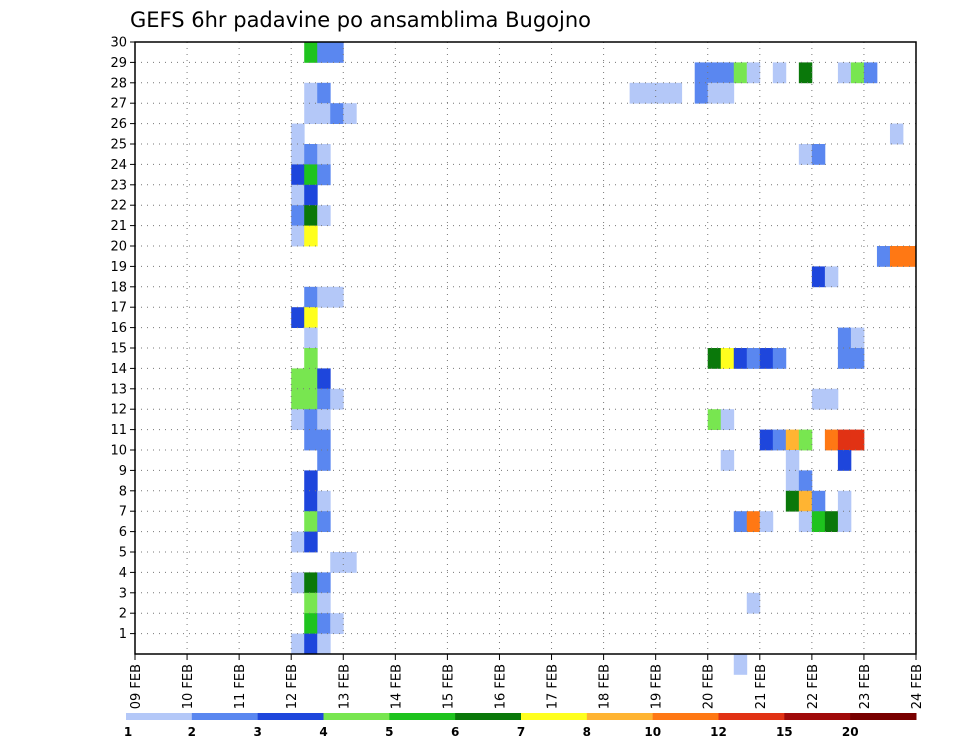  What do you see at coordinates (123, 573) in the screenshot?
I see `y-tick-label: 4` at bounding box center [123, 573].